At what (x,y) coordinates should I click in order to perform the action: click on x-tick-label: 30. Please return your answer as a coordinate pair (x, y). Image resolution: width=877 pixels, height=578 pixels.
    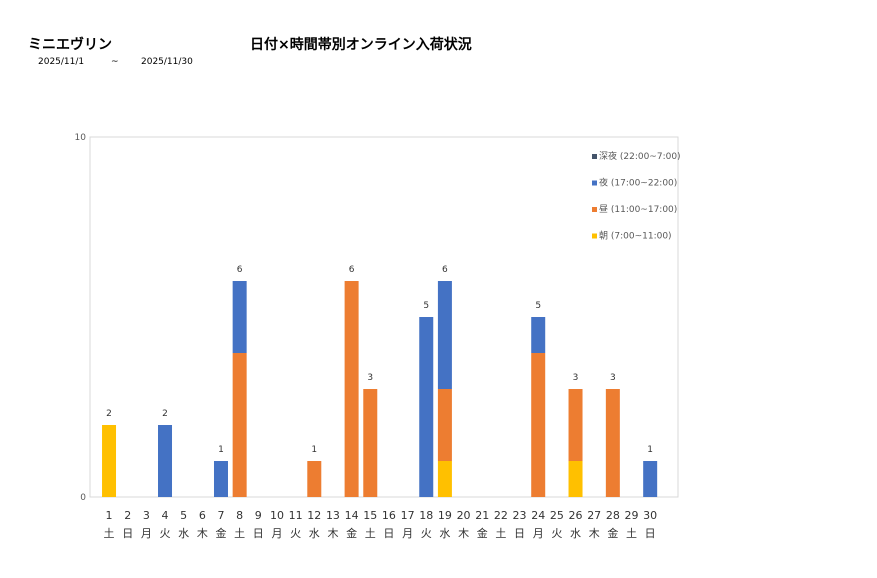
    Looking at the image, I should click on (650, 515).